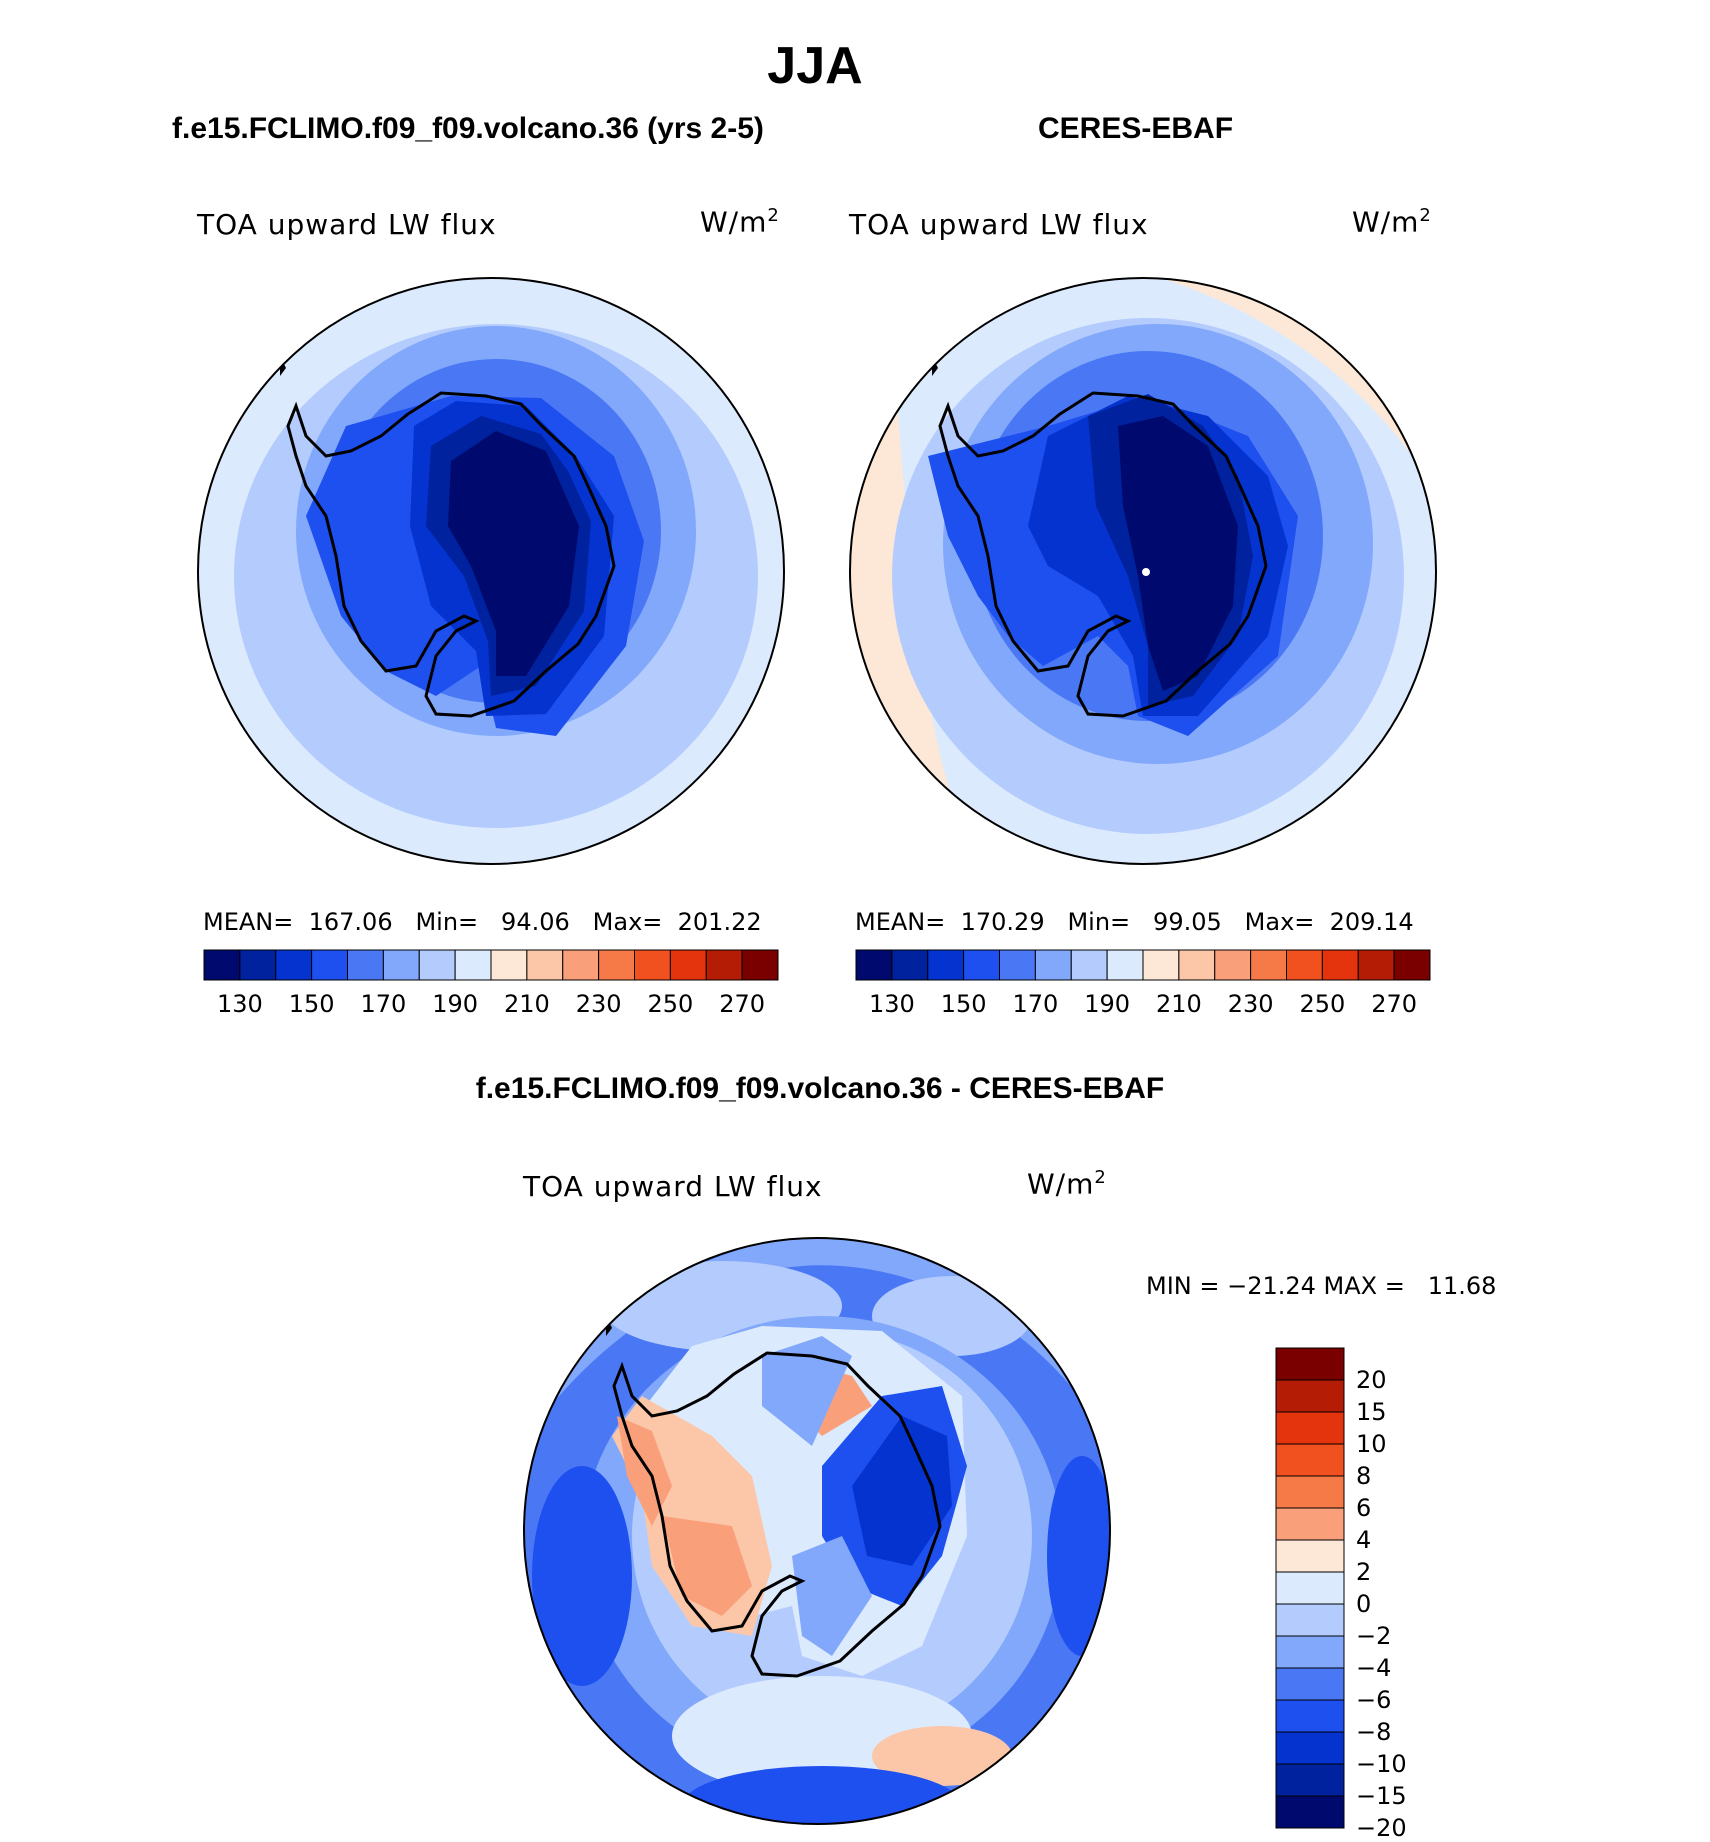  What do you see at coordinates (815, 66) in the screenshot?
I see `figure-title: JJA` at bounding box center [815, 66].